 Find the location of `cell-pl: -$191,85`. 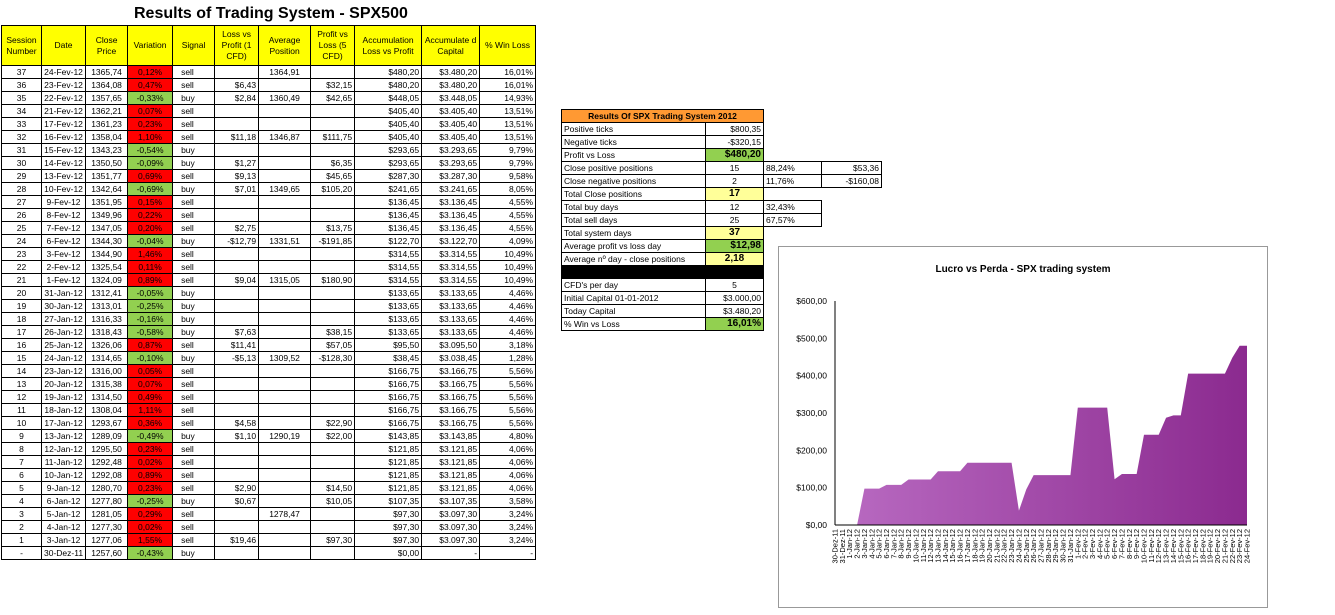

cell-pl: -$191,85 is located at coordinates (333, 241).